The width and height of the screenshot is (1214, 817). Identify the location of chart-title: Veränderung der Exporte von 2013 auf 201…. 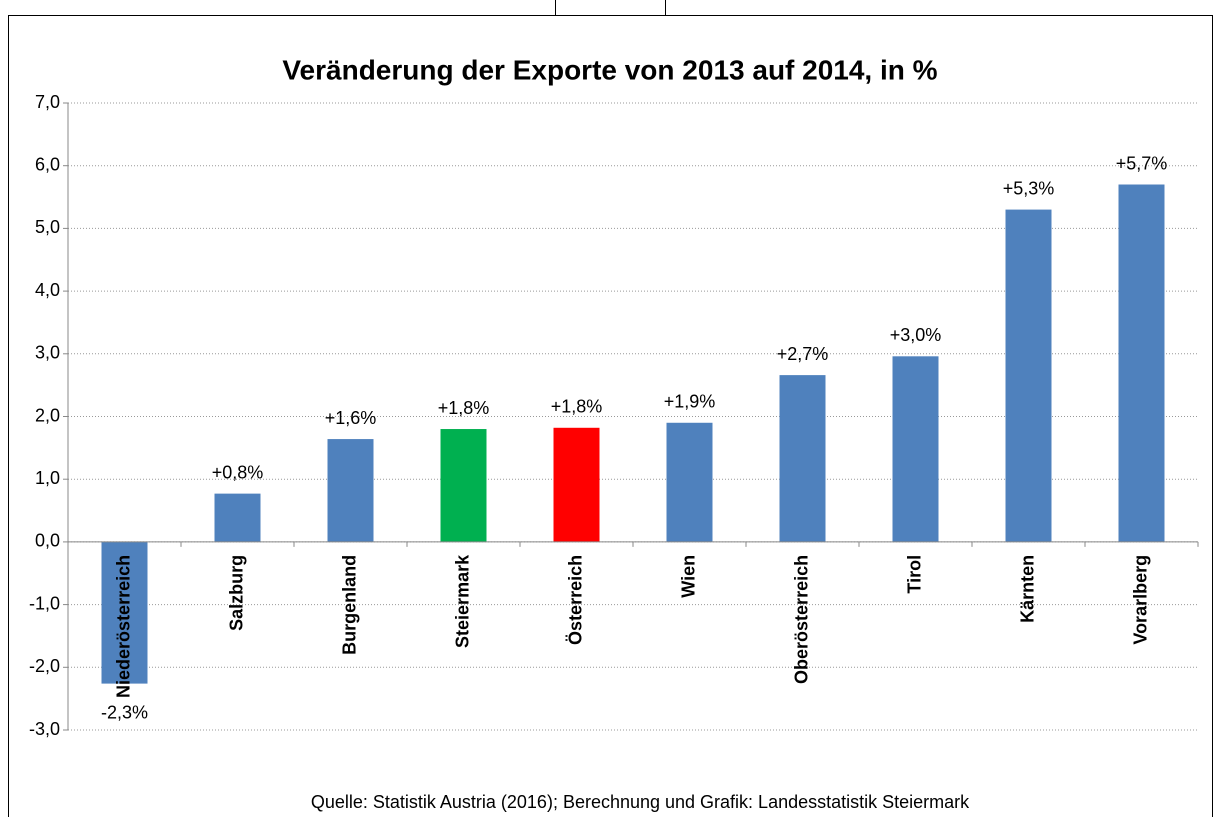
(609, 69).